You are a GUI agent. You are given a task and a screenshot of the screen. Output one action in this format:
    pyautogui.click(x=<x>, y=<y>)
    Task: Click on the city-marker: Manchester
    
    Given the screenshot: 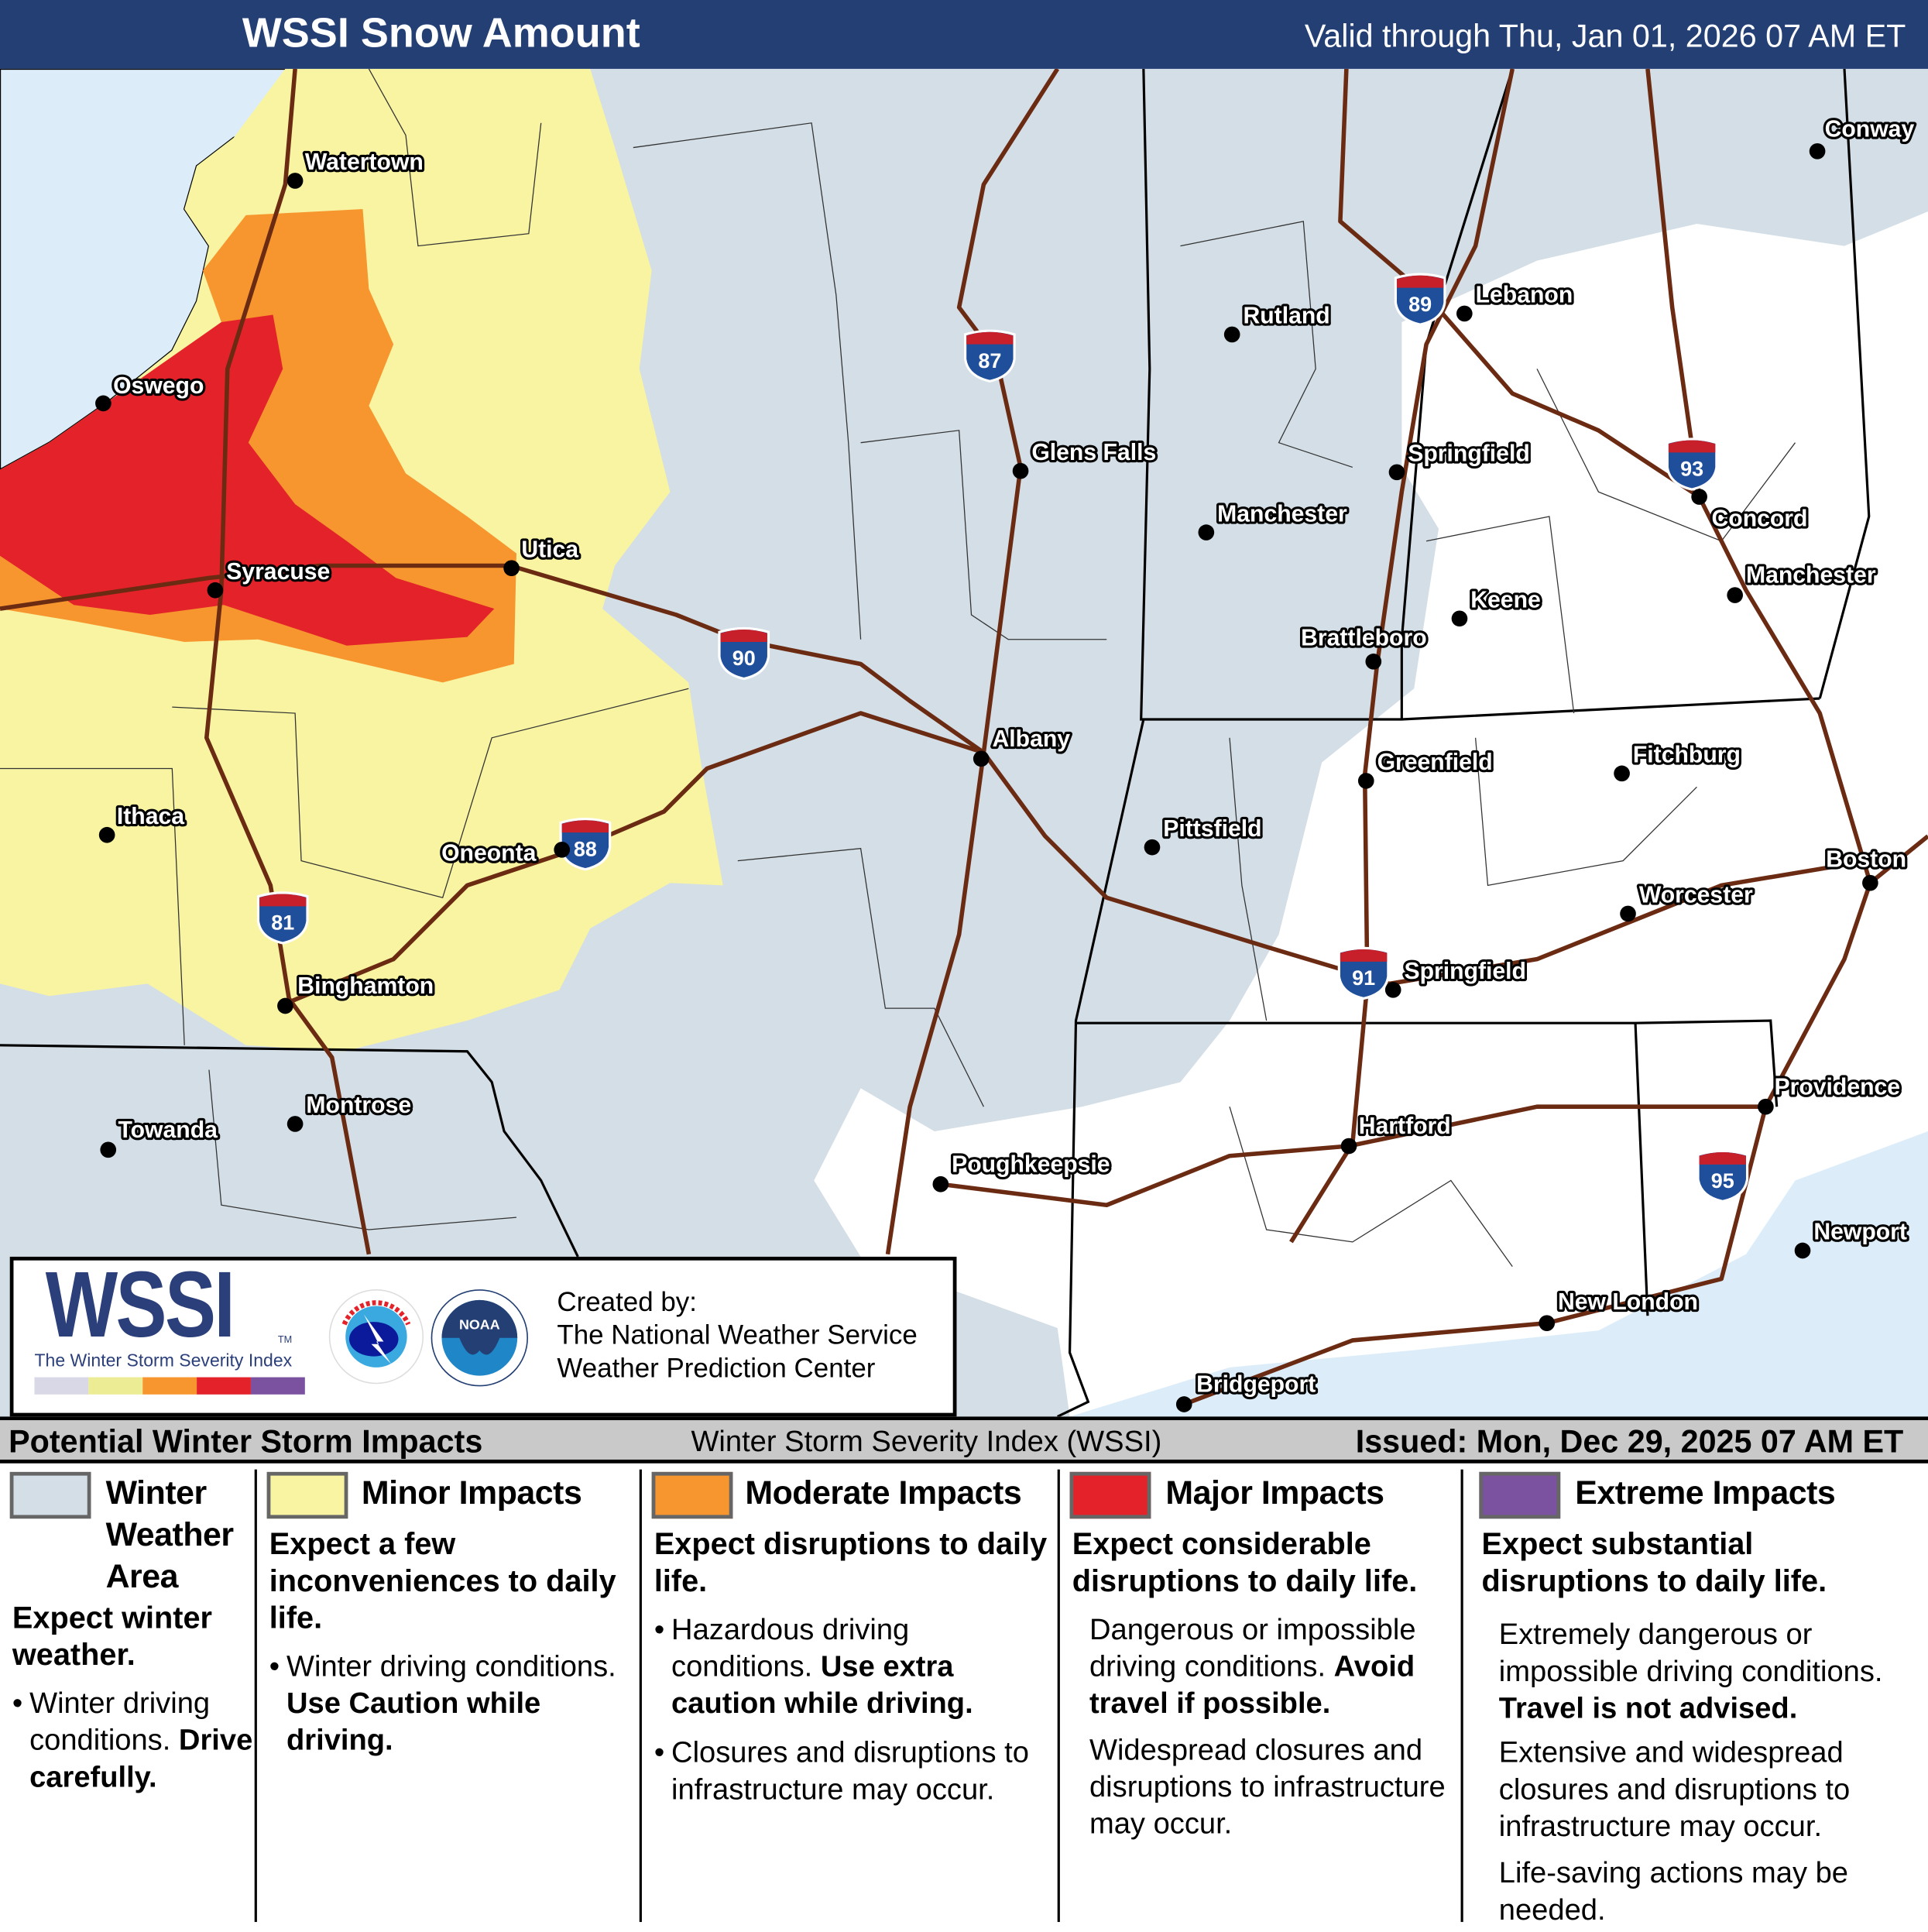 What is the action you would take?
    pyautogui.click(x=1274, y=519)
    